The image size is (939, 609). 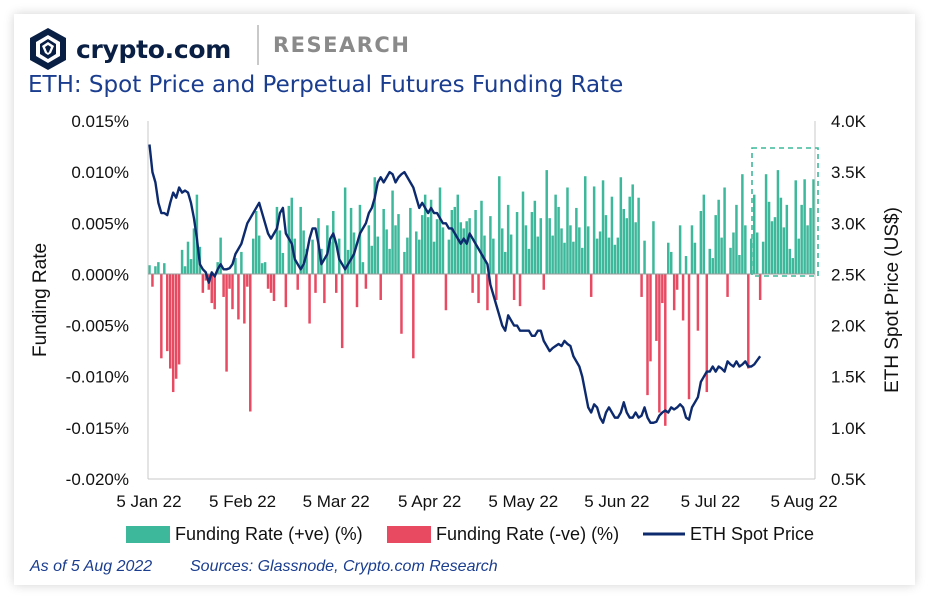 What do you see at coordinates (409, 534) in the screenshot?
I see `legend-swatch-negative` at bounding box center [409, 534].